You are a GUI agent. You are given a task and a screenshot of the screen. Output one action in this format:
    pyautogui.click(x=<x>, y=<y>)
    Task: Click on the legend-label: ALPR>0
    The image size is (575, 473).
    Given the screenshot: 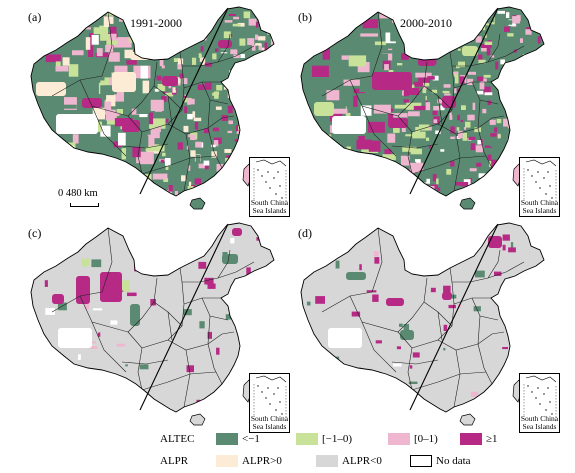 What is the action you would take?
    pyautogui.click(x=262, y=461)
    